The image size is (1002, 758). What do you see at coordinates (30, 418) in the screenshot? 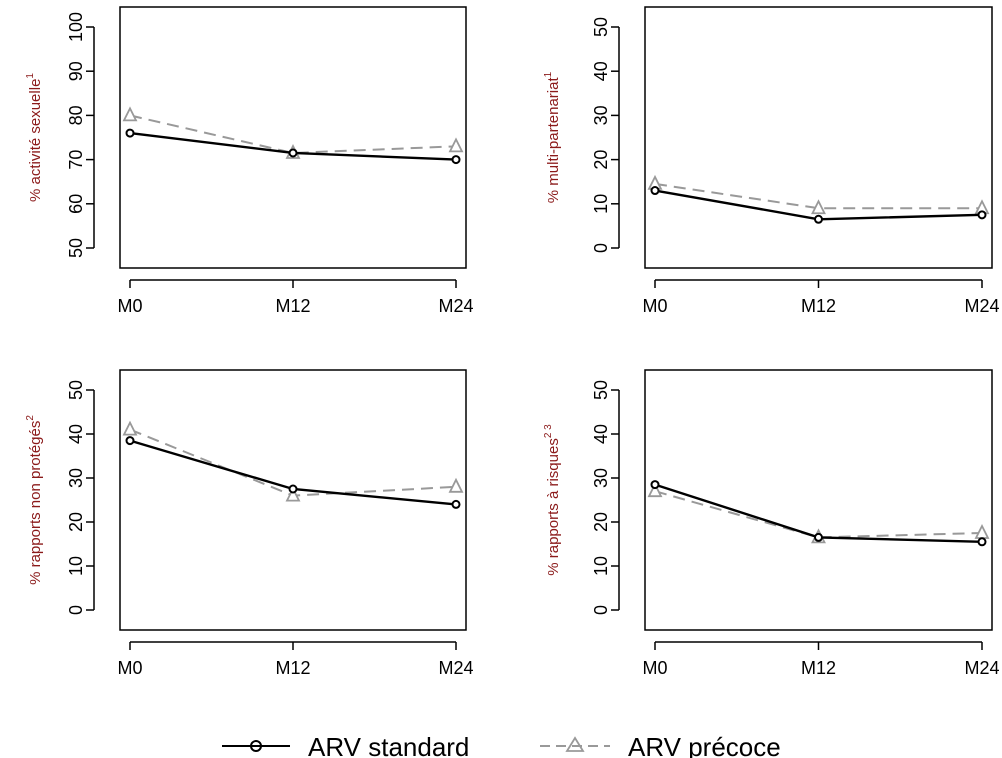
I see `y-axis-label-superscript: 2` at bounding box center [30, 418].